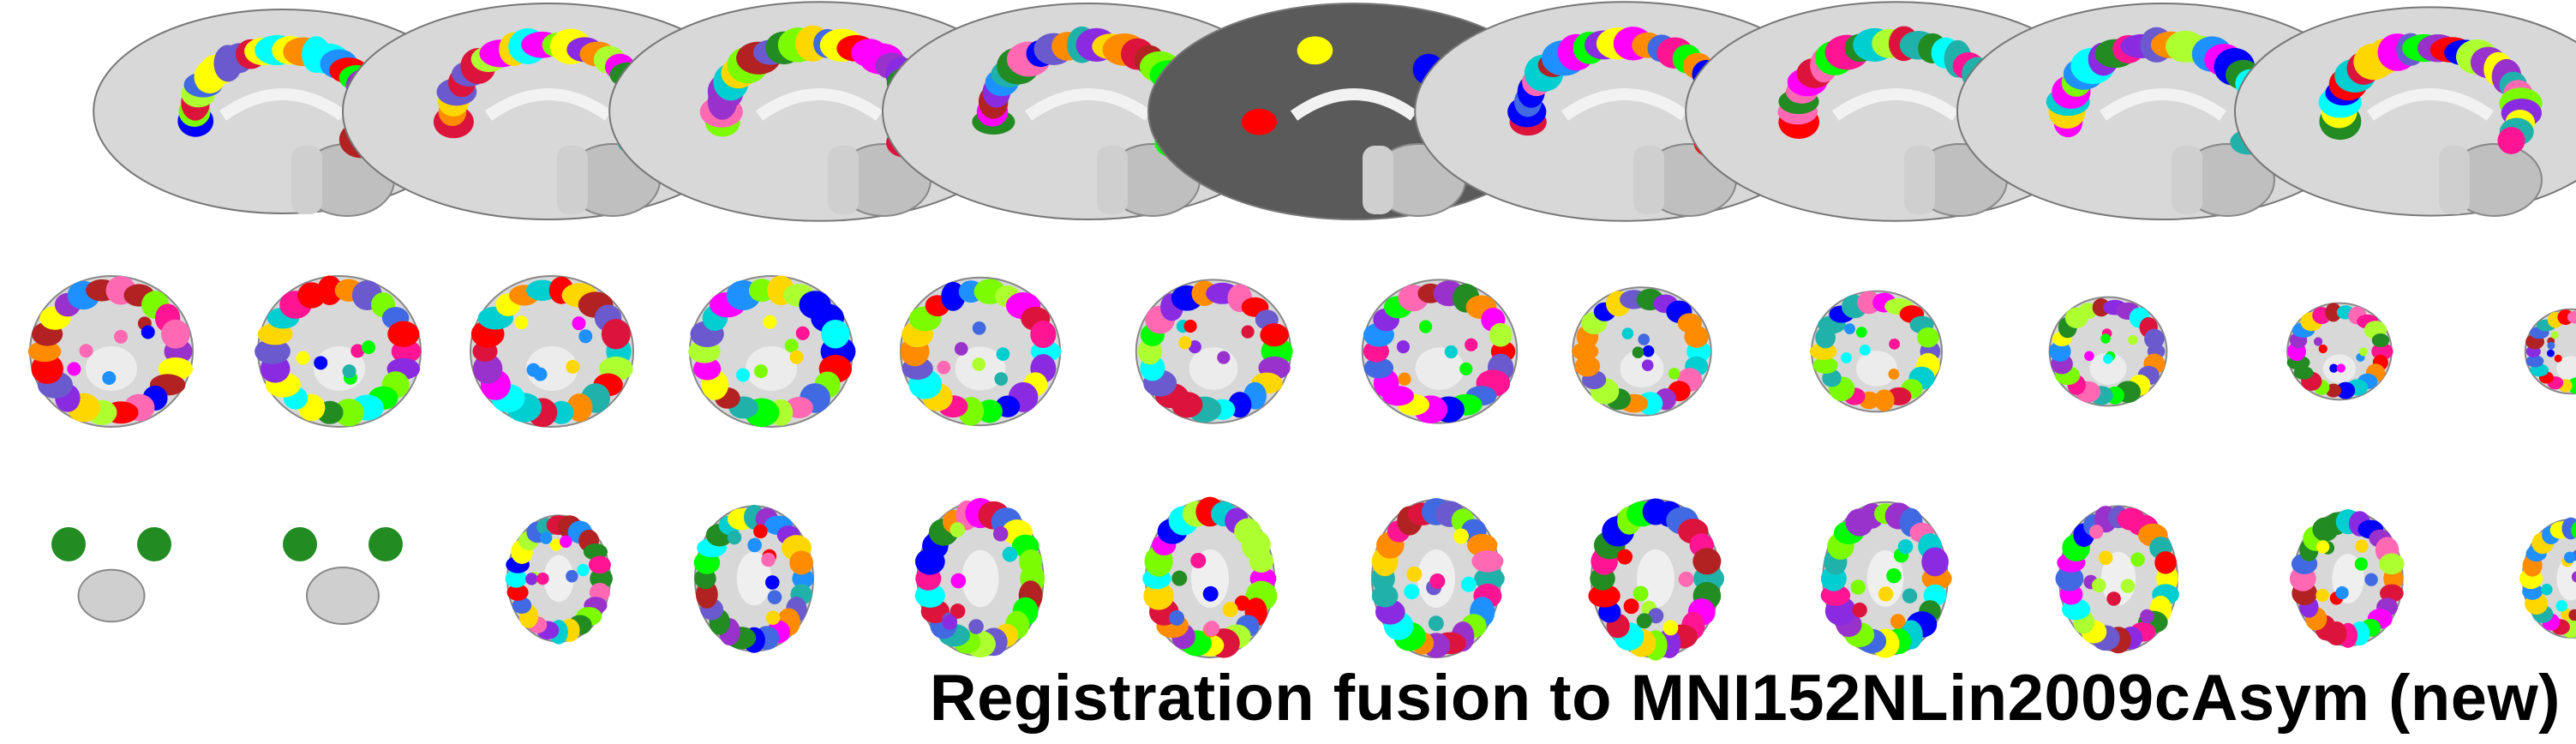 This screenshot has width=2576, height=744. What do you see at coordinates (2405, 111) in the screenshot?
I see `sagittal-slice` at bounding box center [2405, 111].